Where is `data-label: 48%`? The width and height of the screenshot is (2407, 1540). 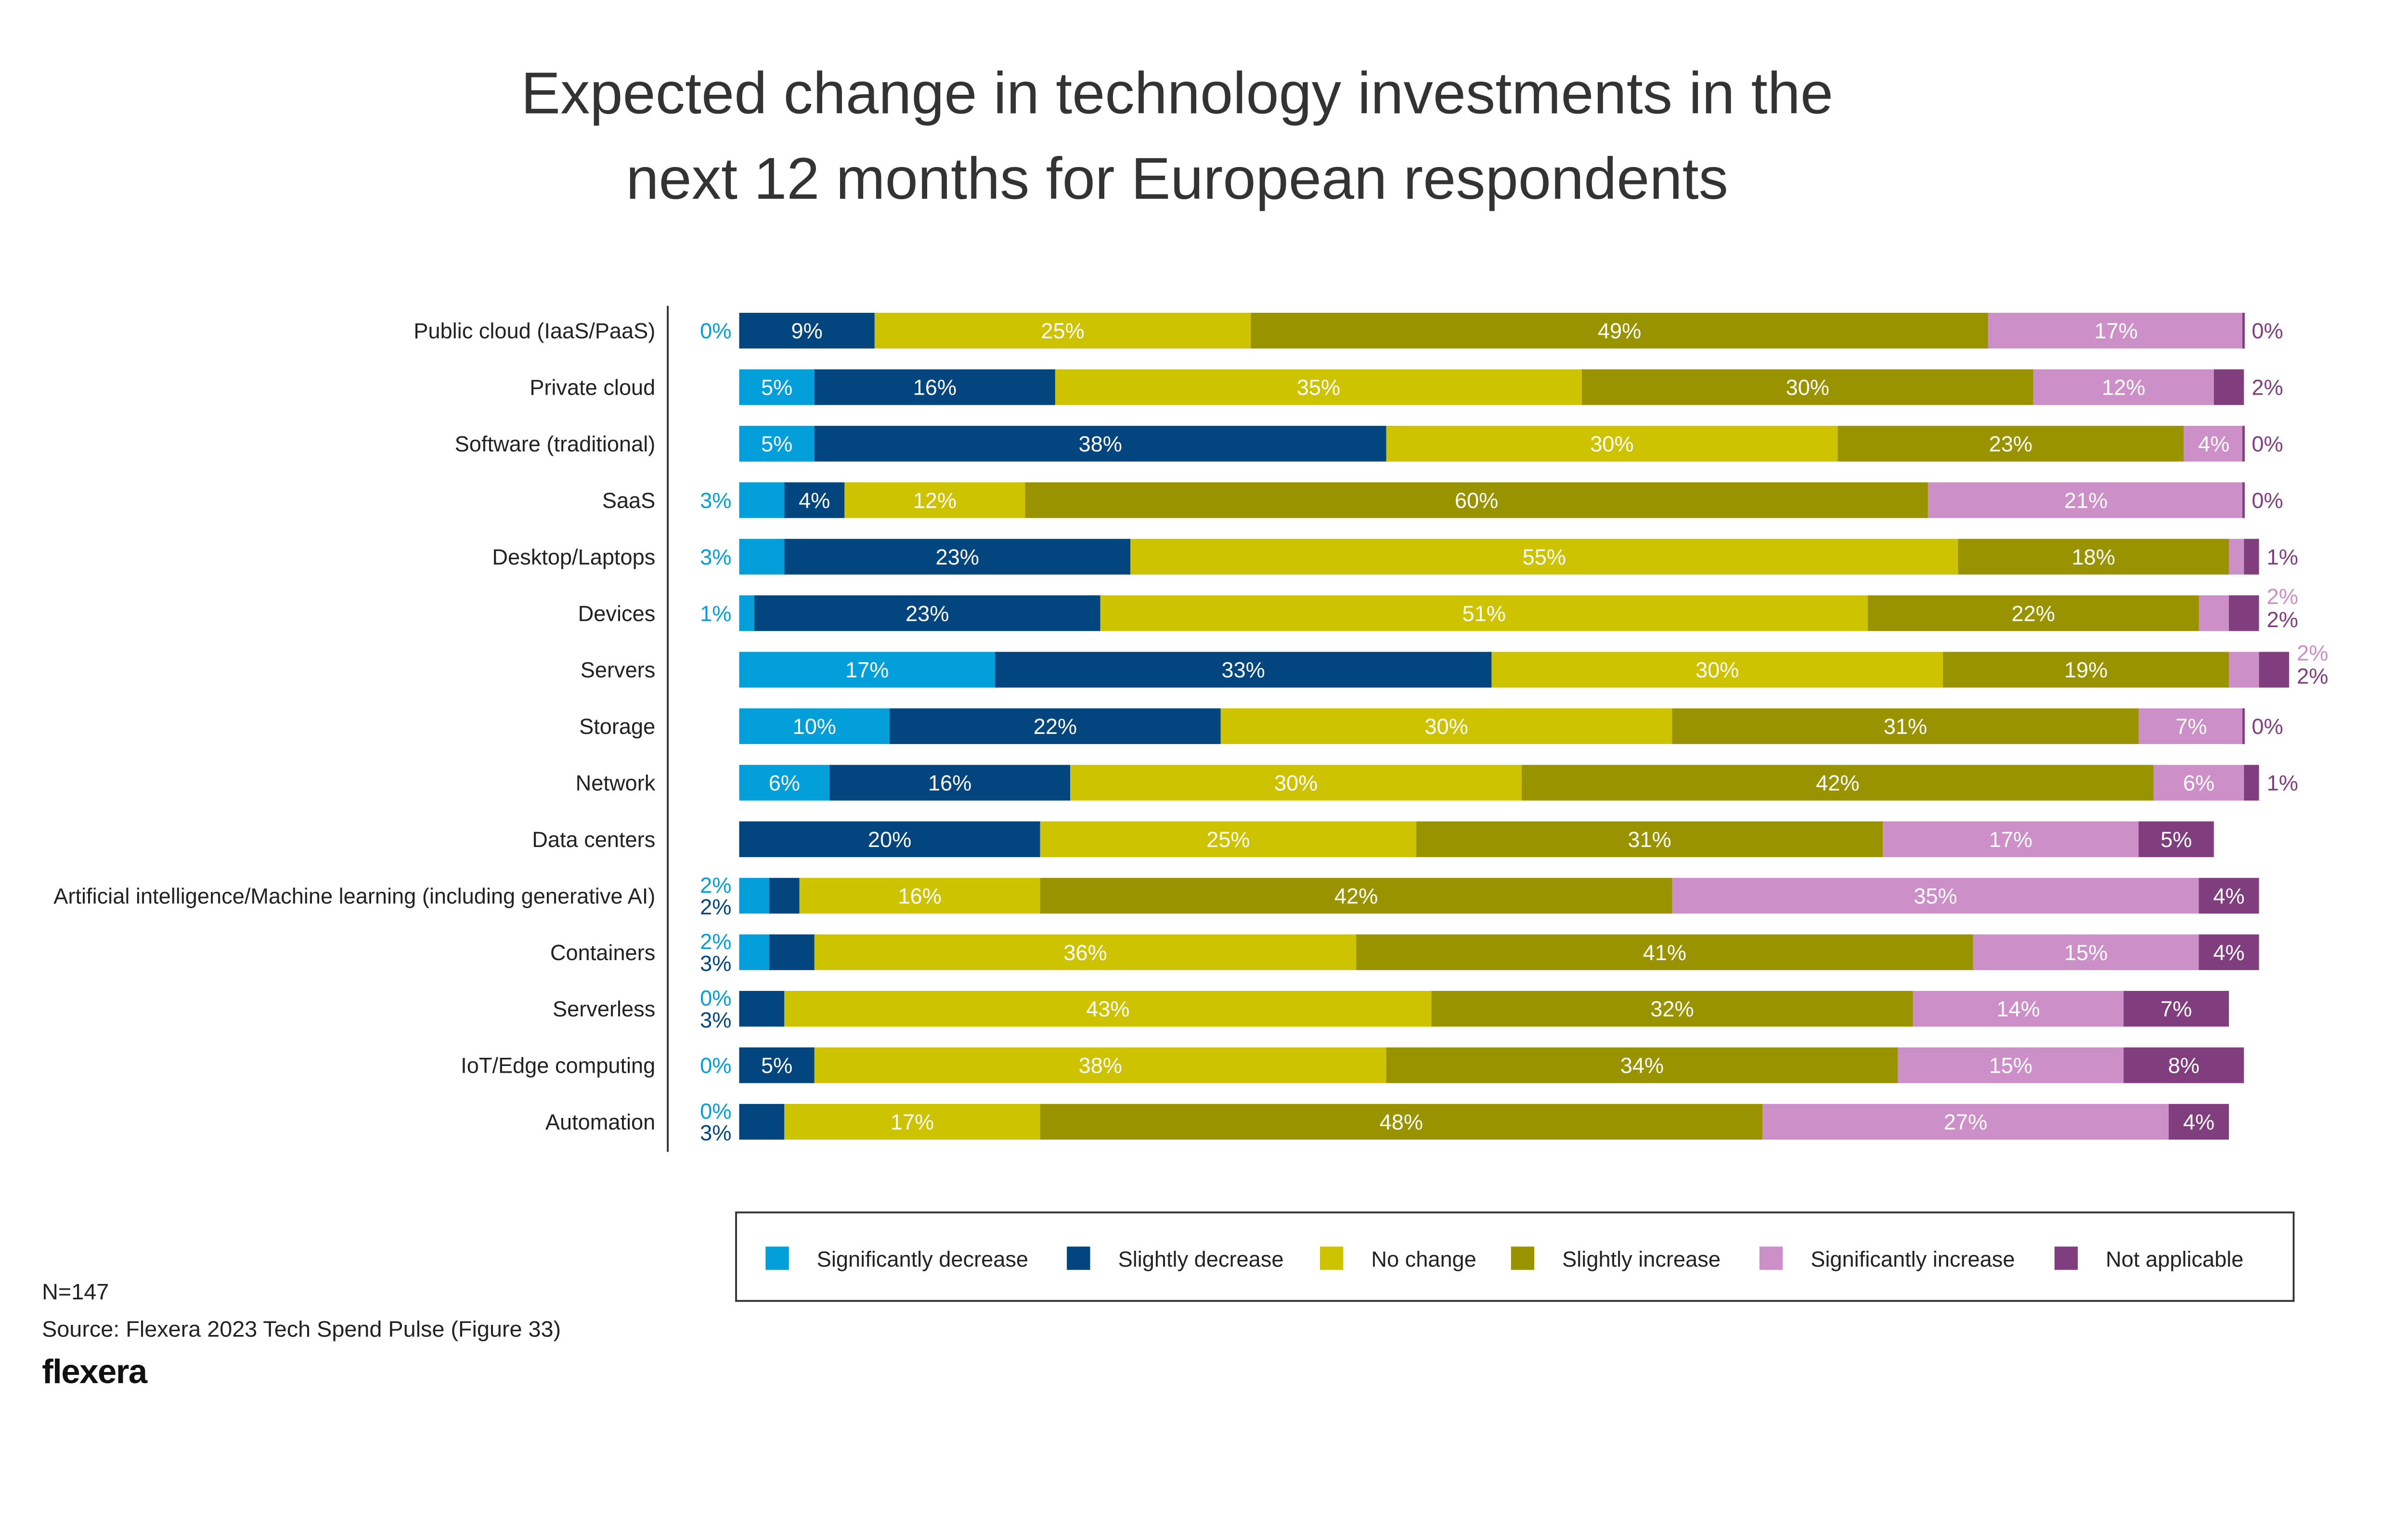 data-label: 48% is located at coordinates (1401, 1122).